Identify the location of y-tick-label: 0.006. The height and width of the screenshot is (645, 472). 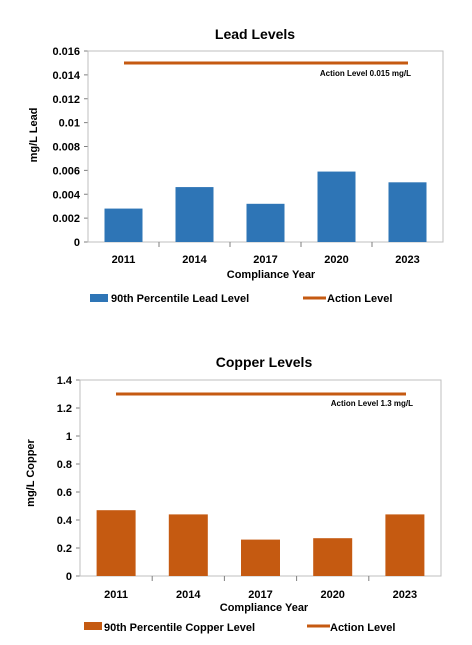
(66, 171).